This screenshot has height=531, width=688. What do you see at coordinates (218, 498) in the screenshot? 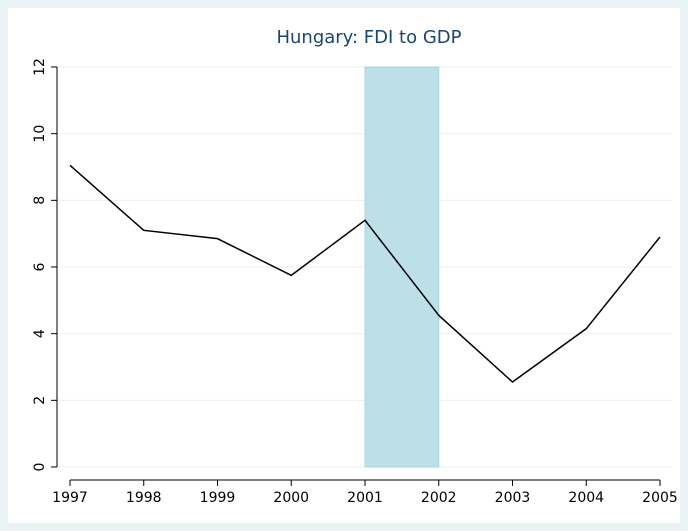
I see `x-tick-label: 1999` at bounding box center [218, 498].